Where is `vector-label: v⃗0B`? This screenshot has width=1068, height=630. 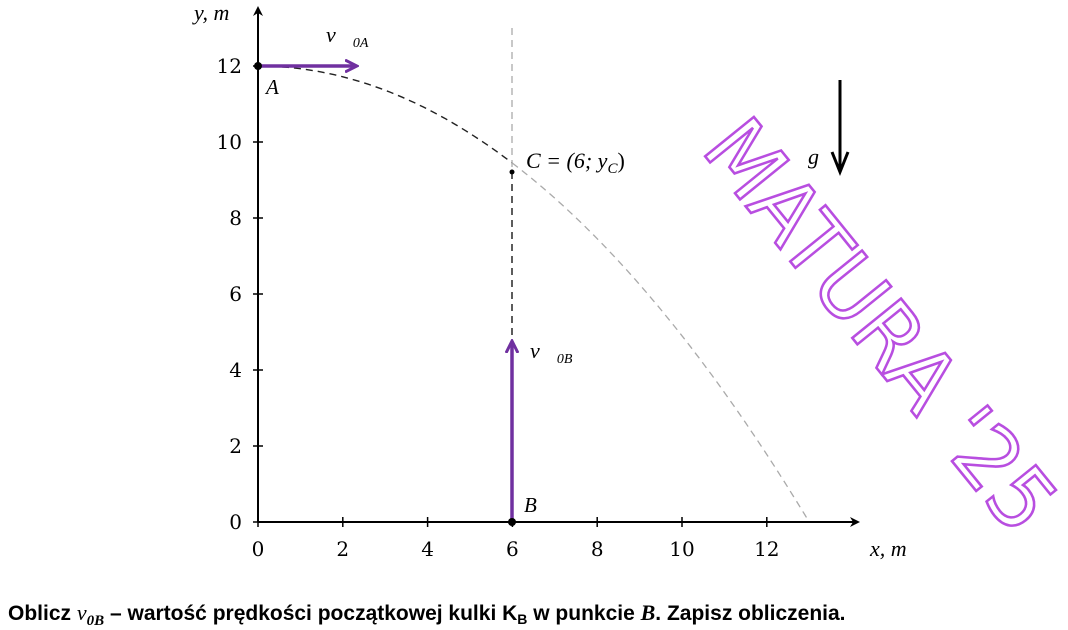 vector-label: v⃗0B is located at coordinates (551, 352).